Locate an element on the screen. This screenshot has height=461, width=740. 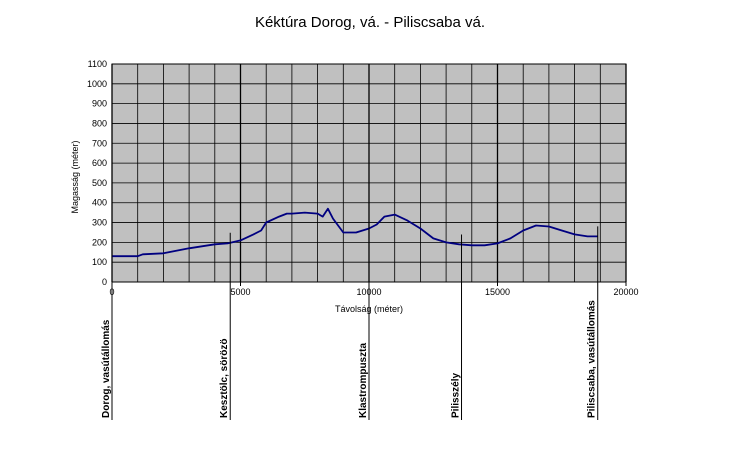
y-tick-label: 0 is located at coordinates (104, 282).